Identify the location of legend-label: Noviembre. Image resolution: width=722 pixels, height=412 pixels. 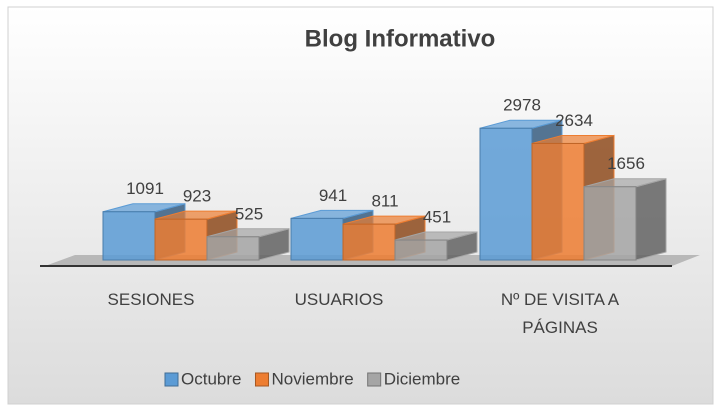
(312, 378).